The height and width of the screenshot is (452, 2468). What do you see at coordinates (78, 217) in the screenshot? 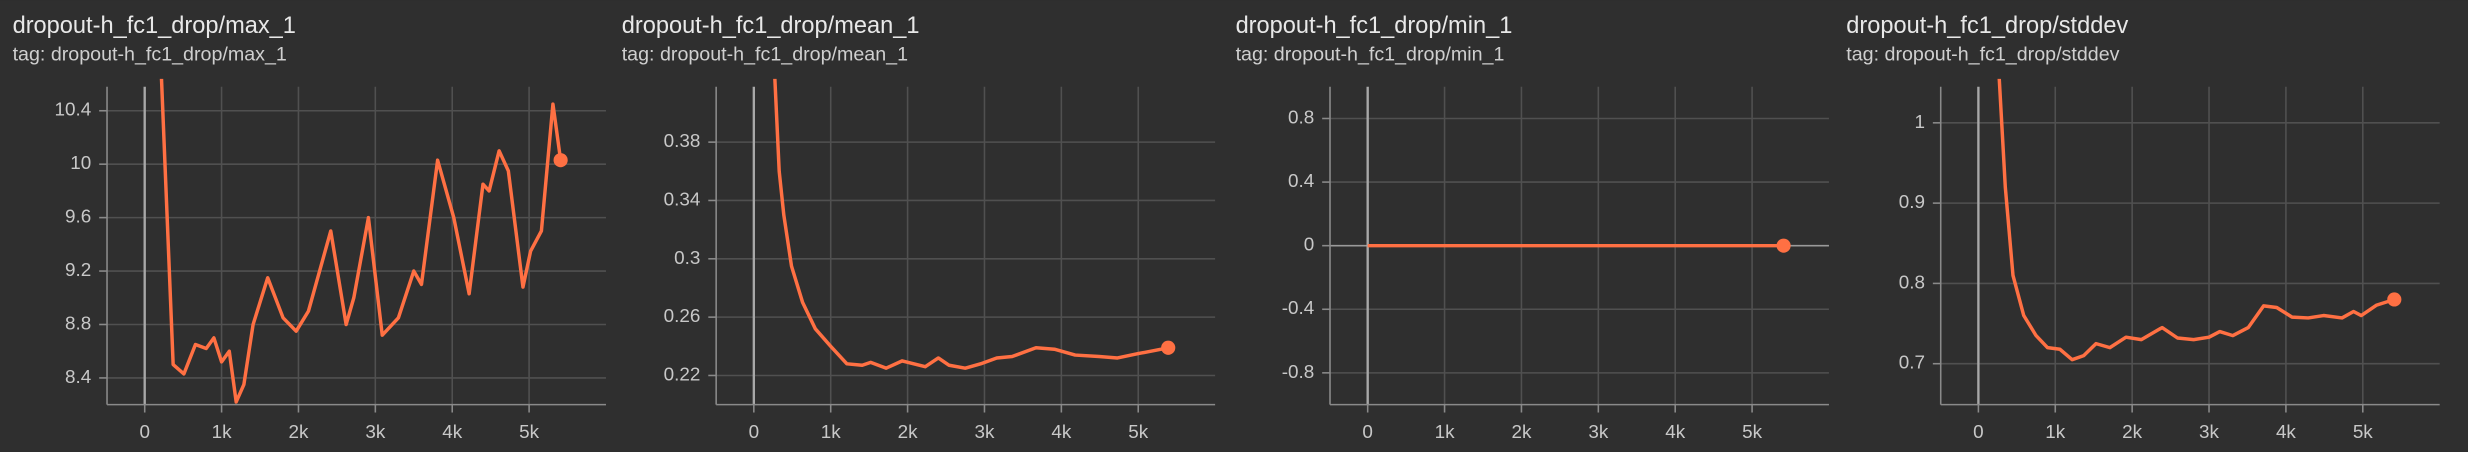
I see `y-tick-label: 9.6` at bounding box center [78, 217].